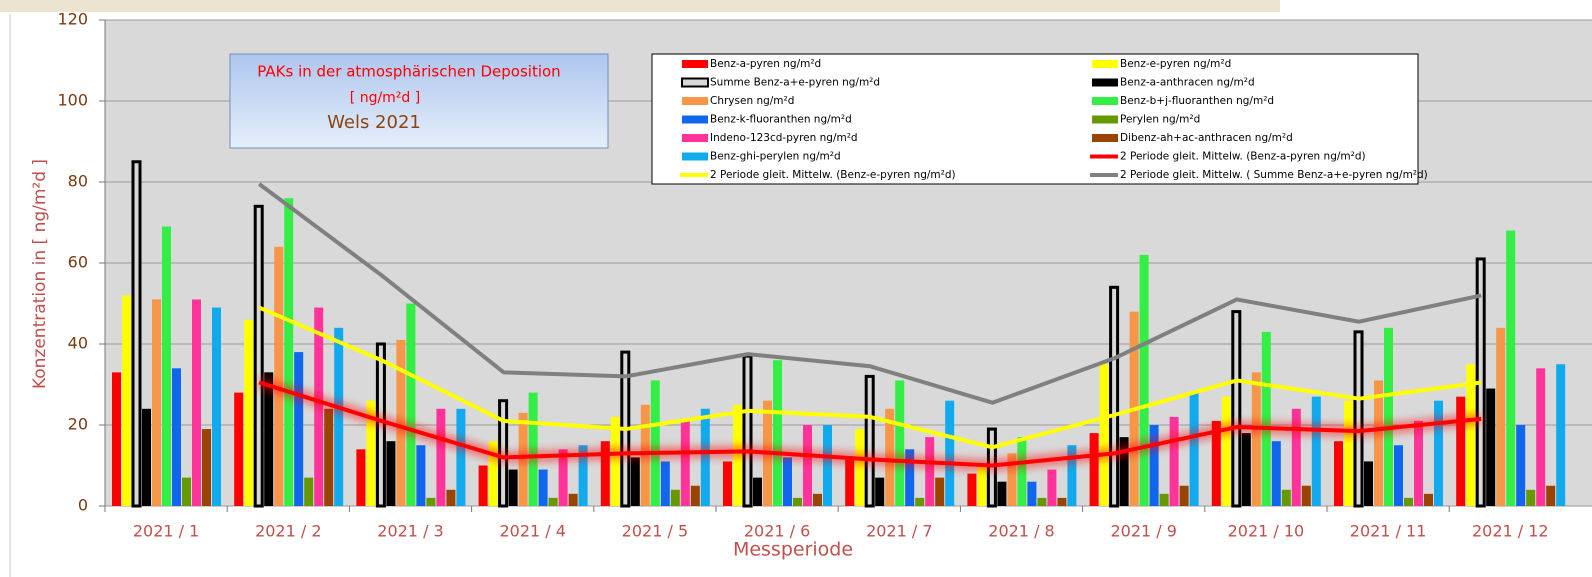  Describe the element at coordinates (72, 19) in the screenshot. I see `y-tick-label: 120` at that location.